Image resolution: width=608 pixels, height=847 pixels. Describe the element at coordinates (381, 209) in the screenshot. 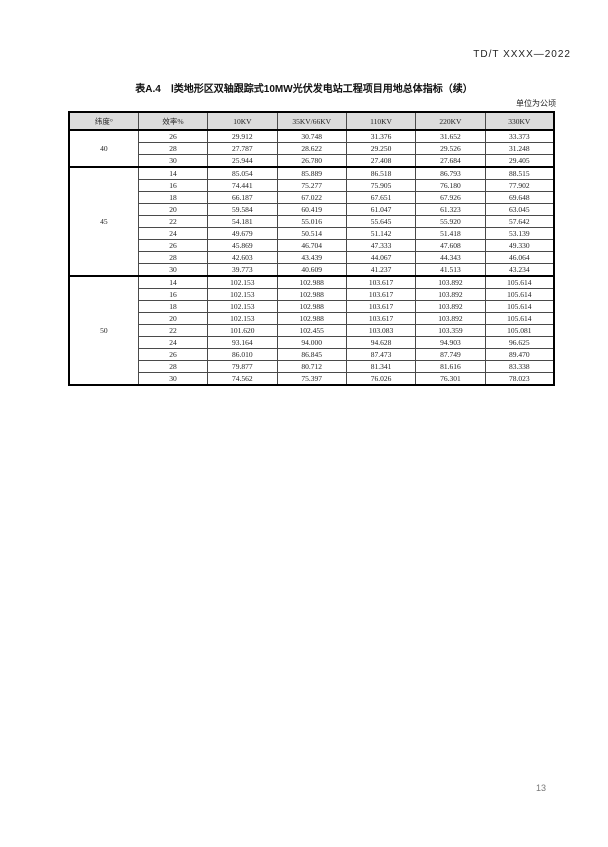

I see `value-cell: 61.047` at that location.